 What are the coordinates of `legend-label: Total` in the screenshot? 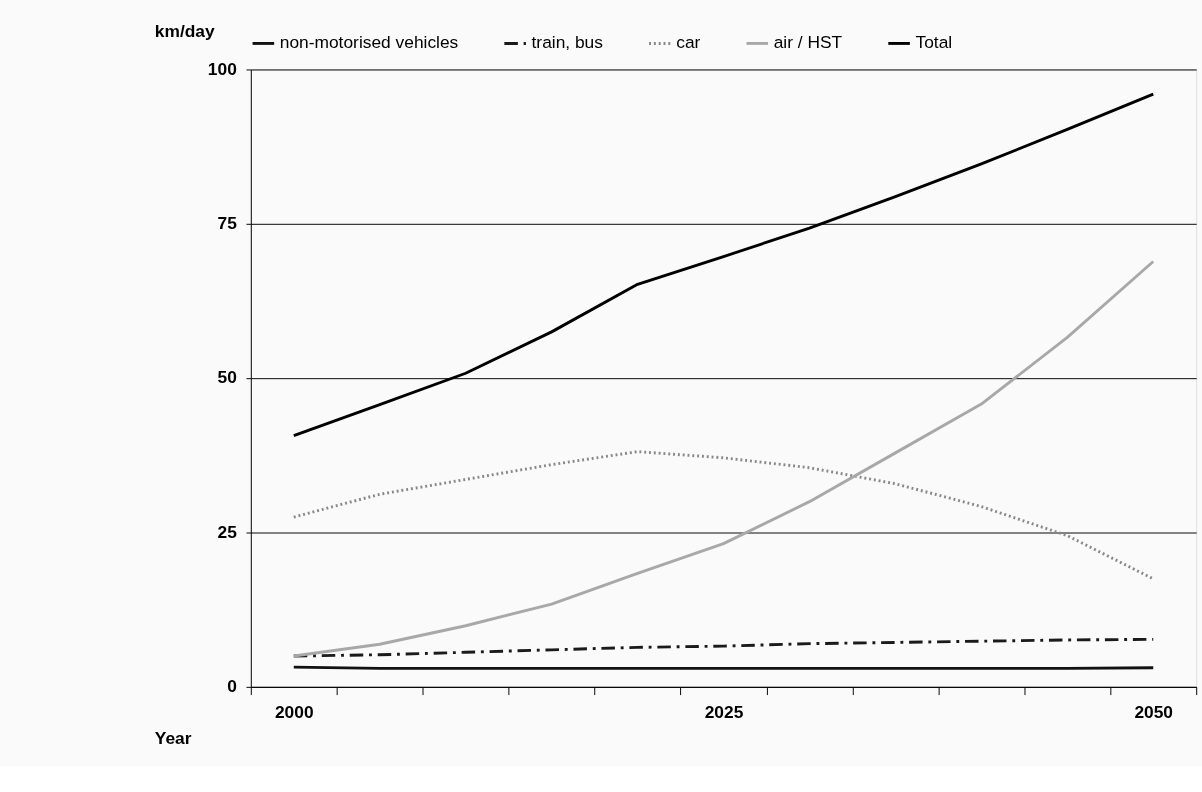 It's located at (934, 42).